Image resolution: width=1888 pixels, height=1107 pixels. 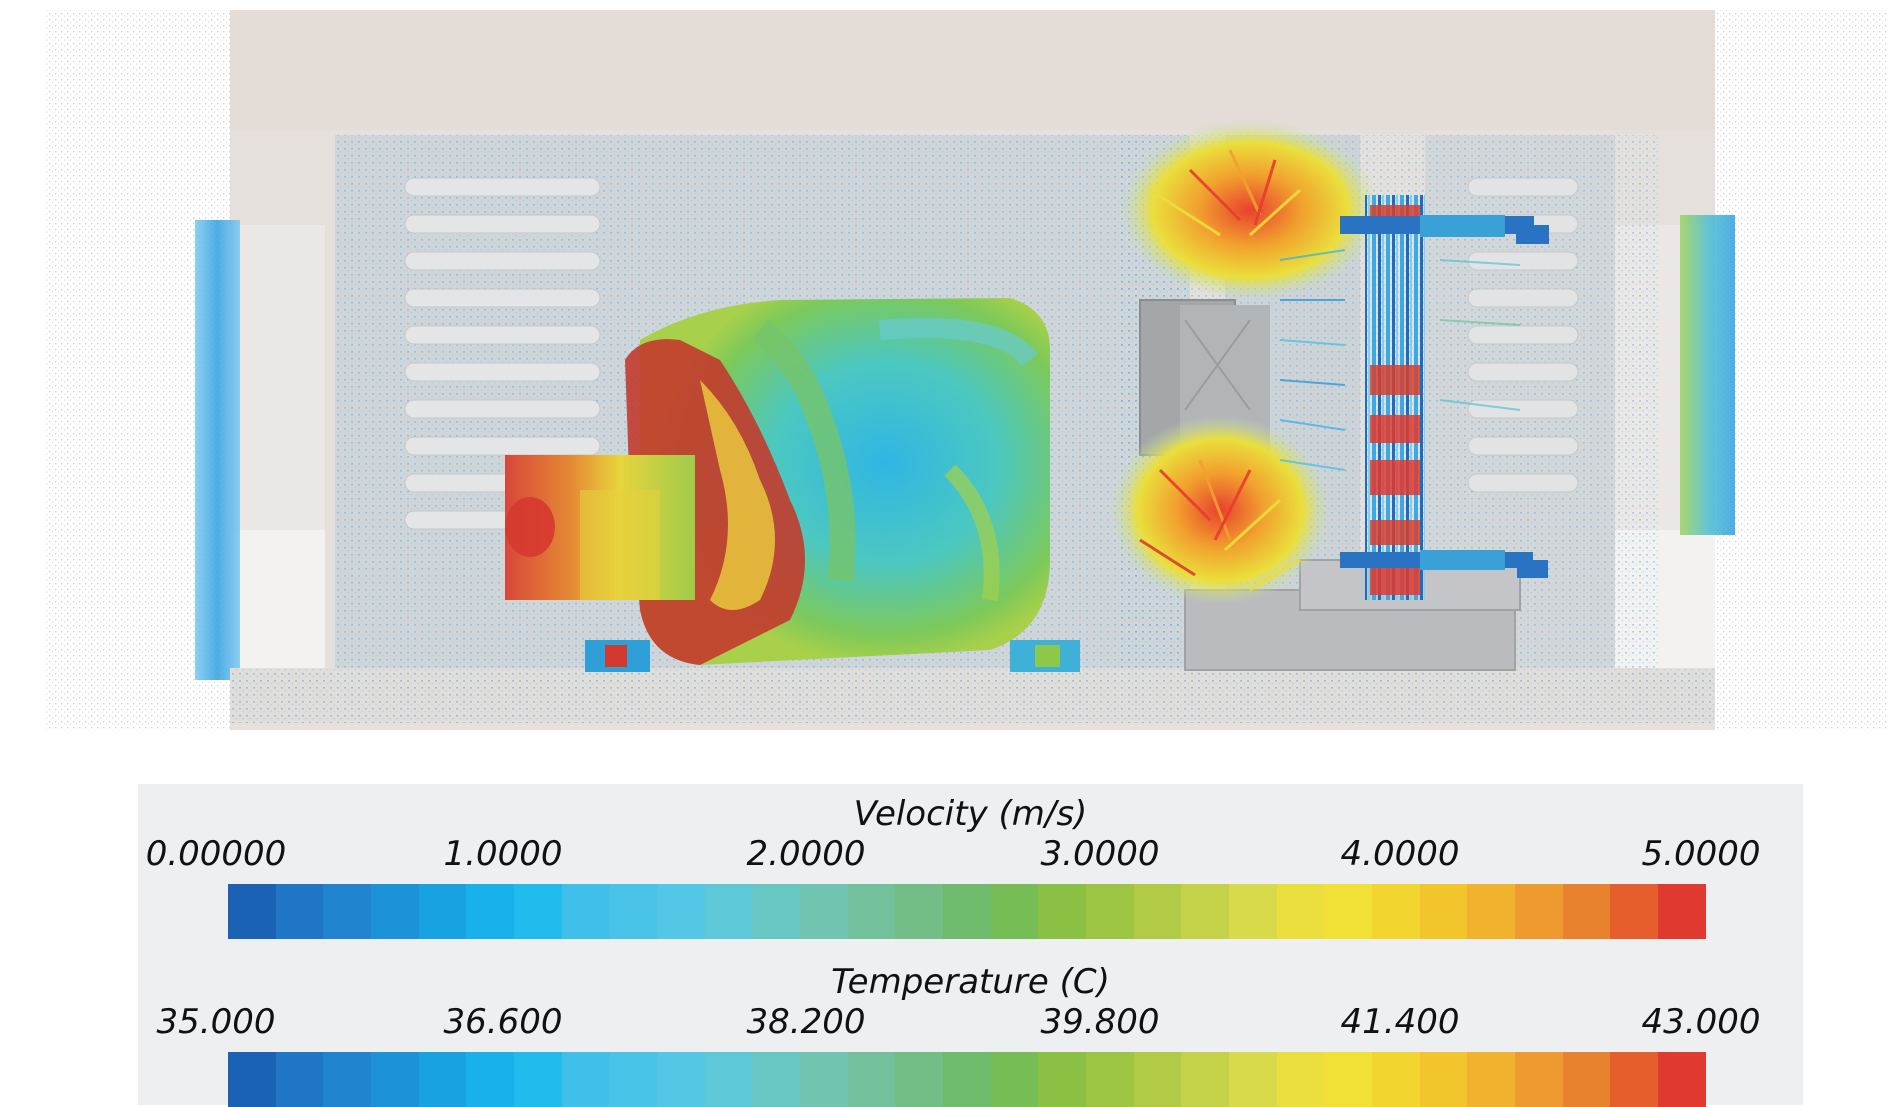 I want to click on velocity-tick-4: 4.0000, so click(x=1400, y=854).